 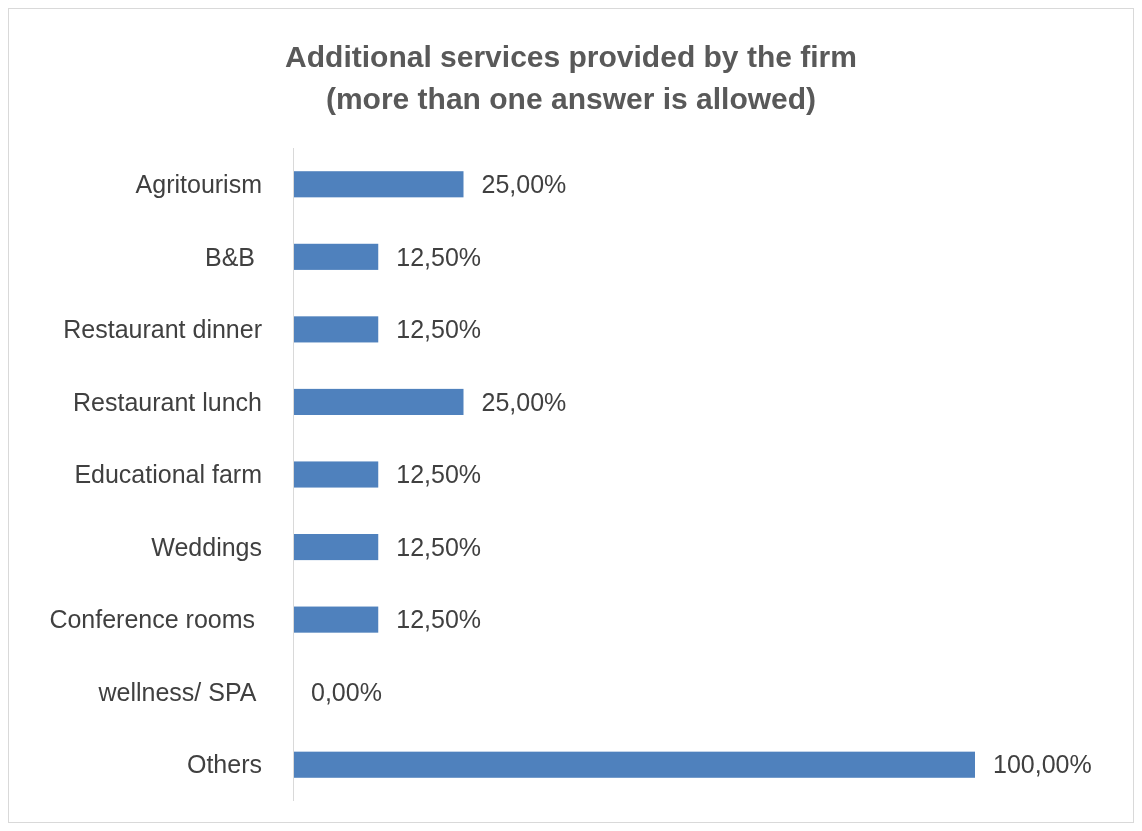 What do you see at coordinates (346, 691) in the screenshot?
I see `data-label: 0,00%` at bounding box center [346, 691].